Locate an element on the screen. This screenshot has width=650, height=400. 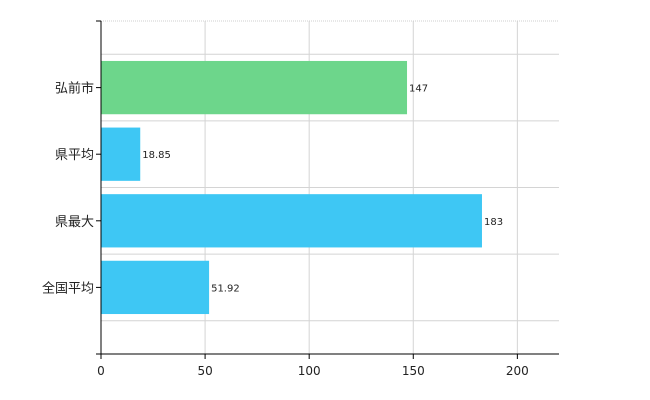
data-label: 183 is located at coordinates (493, 222).